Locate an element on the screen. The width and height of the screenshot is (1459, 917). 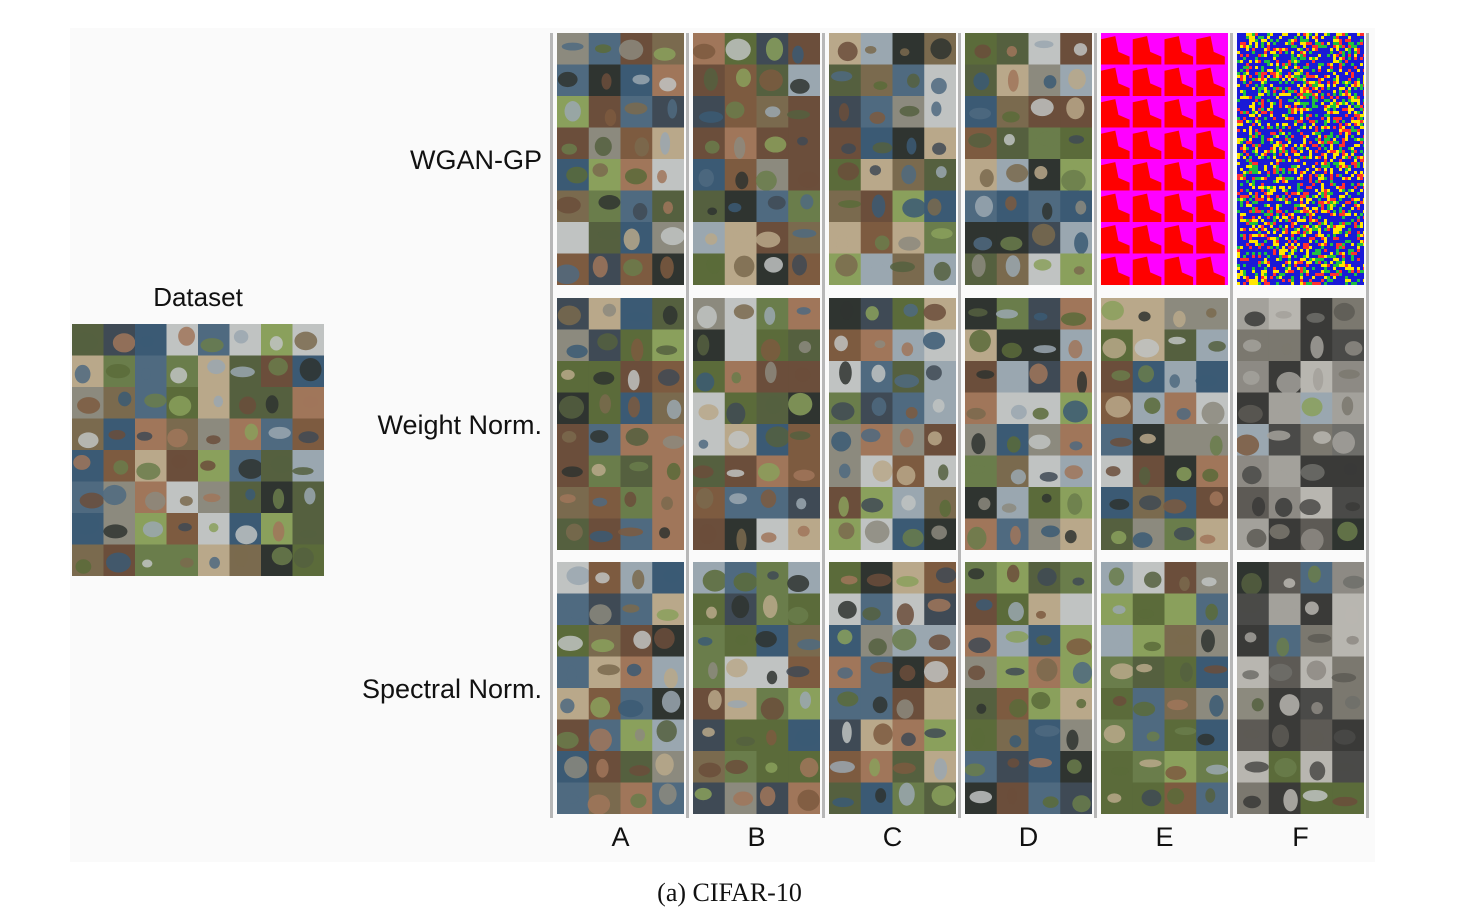
sample-grid-spectral-norm-b is located at coordinates (756, 688).